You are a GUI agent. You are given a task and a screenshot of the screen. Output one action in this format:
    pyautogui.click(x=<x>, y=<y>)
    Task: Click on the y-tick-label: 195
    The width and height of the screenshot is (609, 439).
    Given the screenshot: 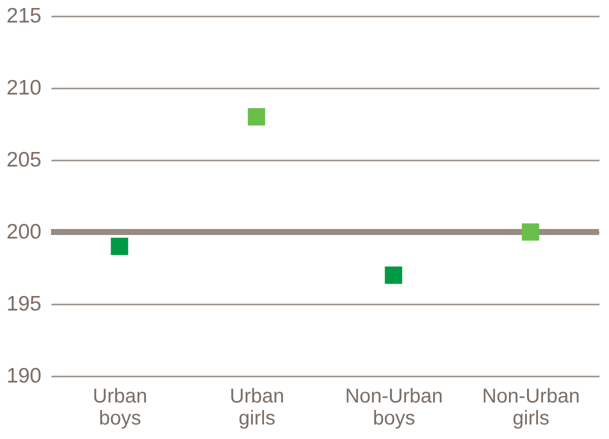 What is the action you would take?
    pyautogui.click(x=24, y=304)
    